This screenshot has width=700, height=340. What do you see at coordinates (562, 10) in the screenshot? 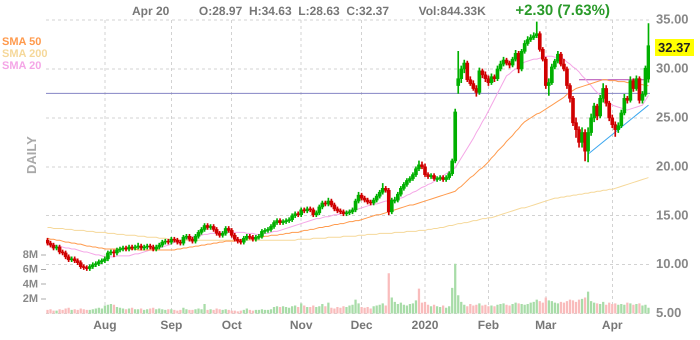
I see `text: +2.30 (7.63%)` at bounding box center [562, 10].